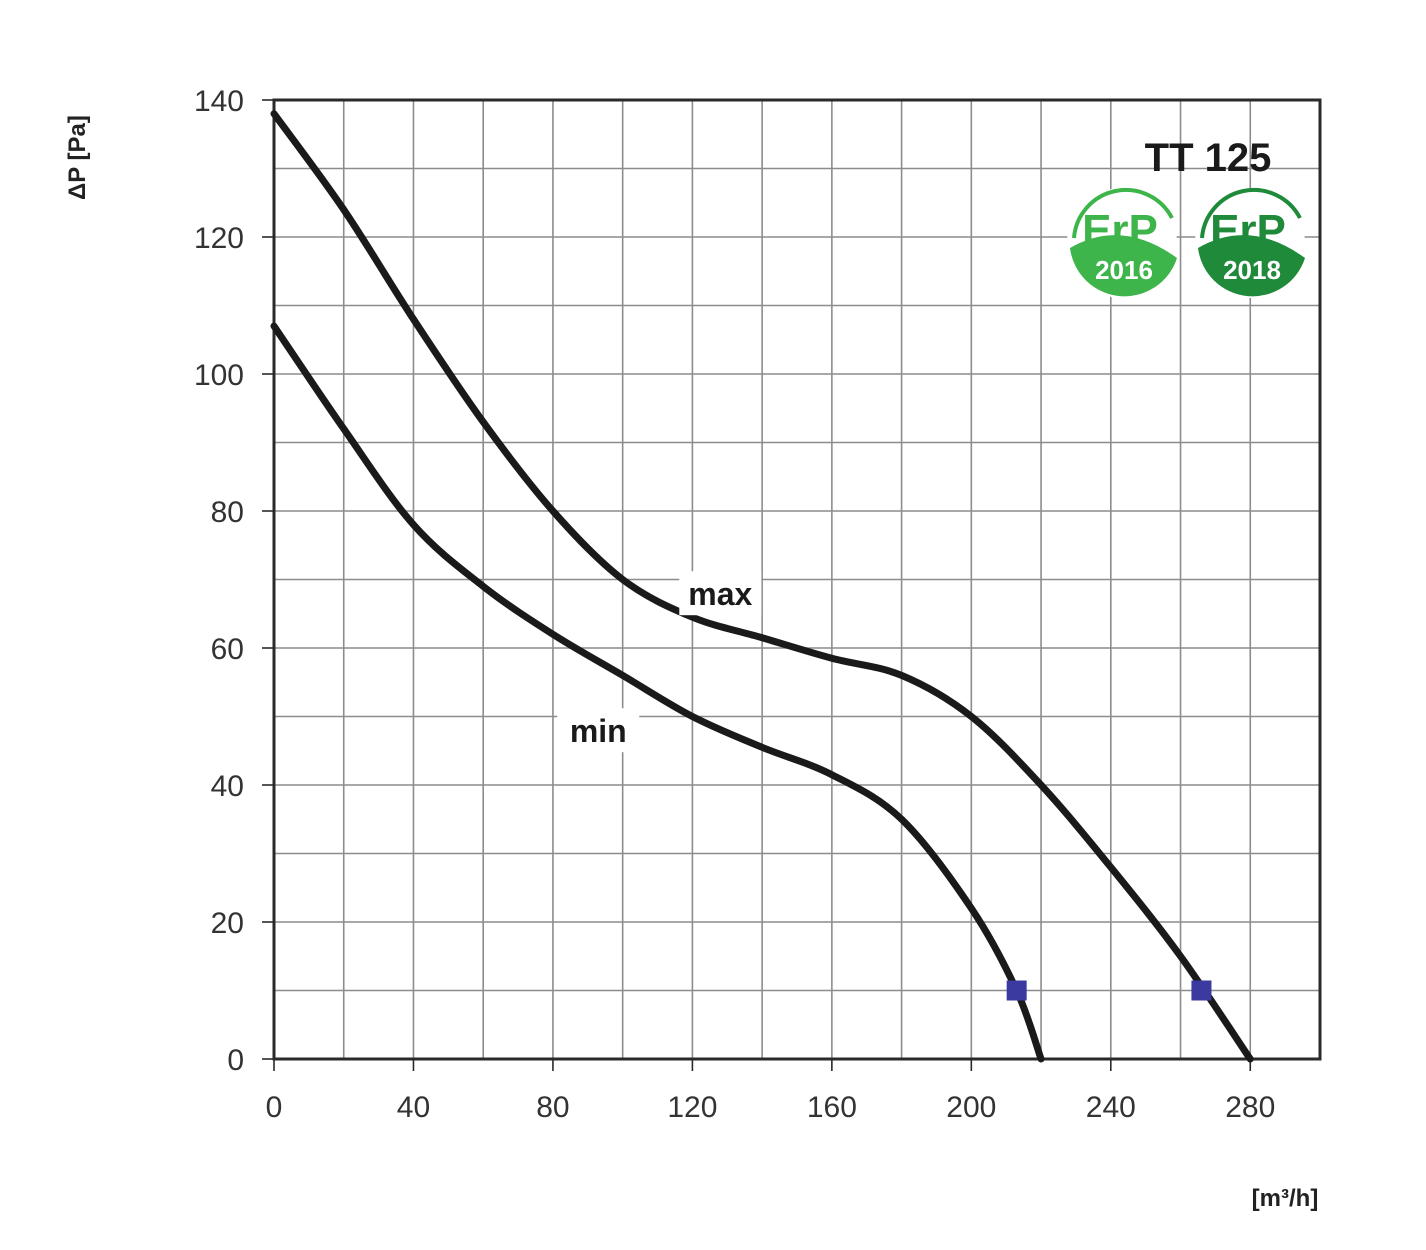 The image size is (1426, 1250). Describe the element at coordinates (1109, 990) in the screenshot. I see `operating-point-markers` at that location.